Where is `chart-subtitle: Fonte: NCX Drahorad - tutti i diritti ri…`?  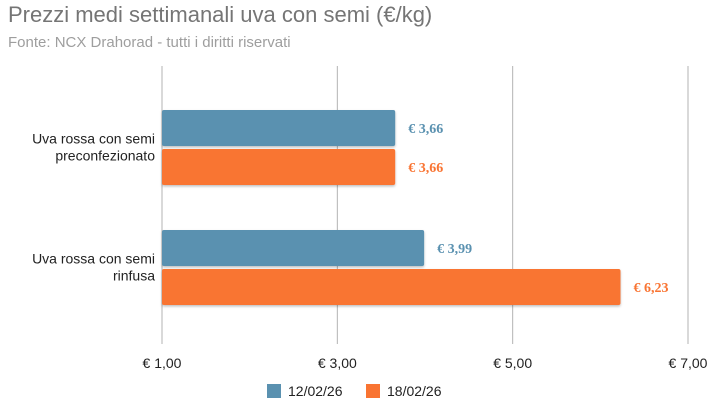
chart-subtitle: Fonte: NCX Drahorad - tutti i diritti ri… is located at coordinates (149, 42).